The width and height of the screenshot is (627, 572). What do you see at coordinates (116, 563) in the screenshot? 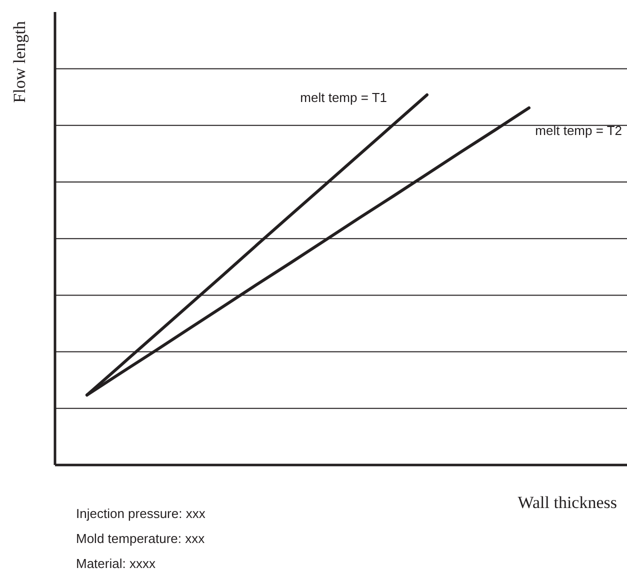
I see `text: Material: xxxx` at bounding box center [116, 563].